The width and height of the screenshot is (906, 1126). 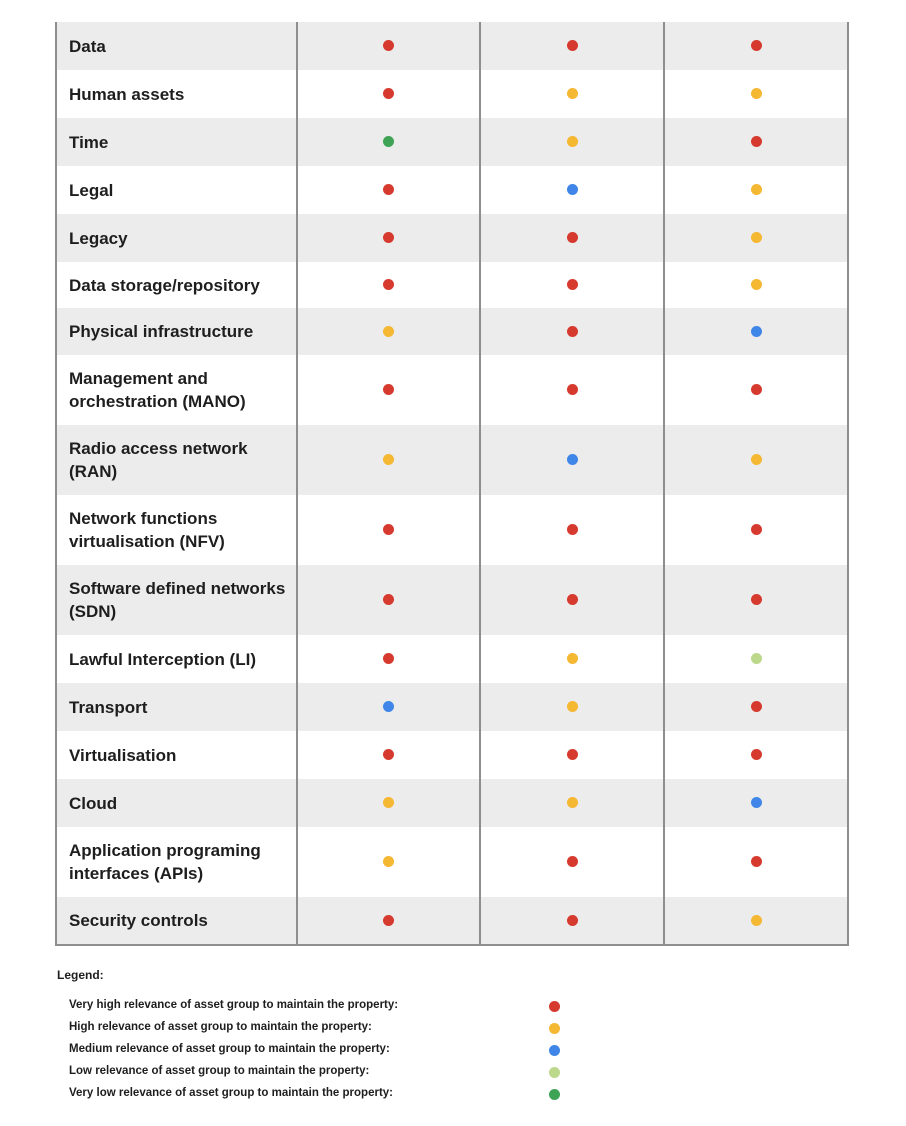 What do you see at coordinates (554, 1072) in the screenshot?
I see `legend-dot-low` at bounding box center [554, 1072].